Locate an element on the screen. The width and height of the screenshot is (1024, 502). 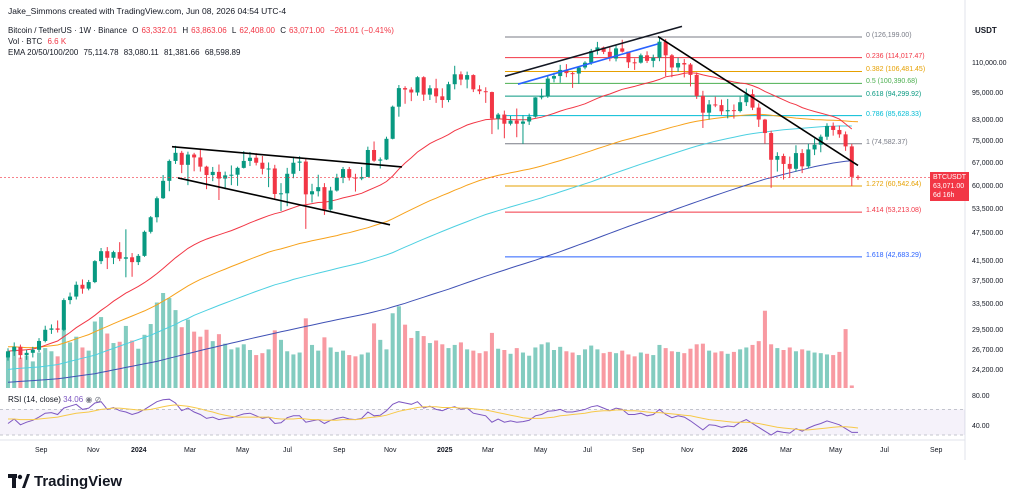
price-tick: 53,500.00 is located at coordinates (988, 210).